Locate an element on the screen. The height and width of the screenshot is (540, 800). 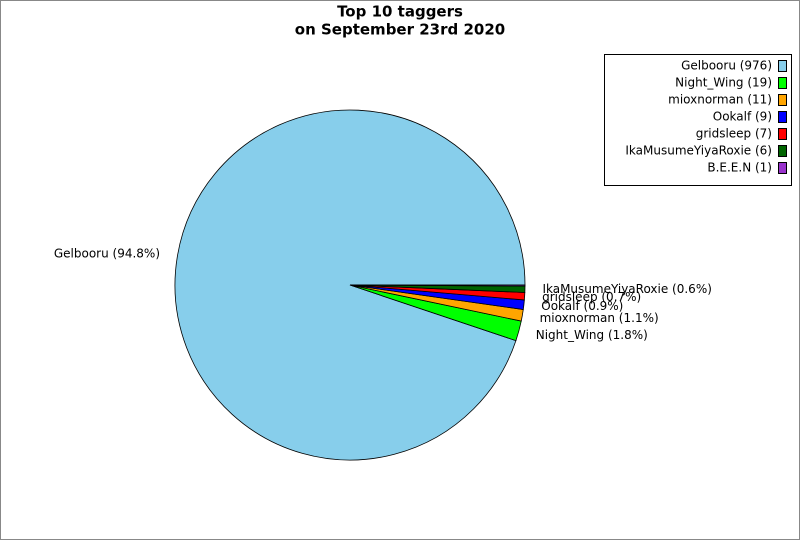
slice-label: Night_Wing (1.8%) is located at coordinates (592, 335).